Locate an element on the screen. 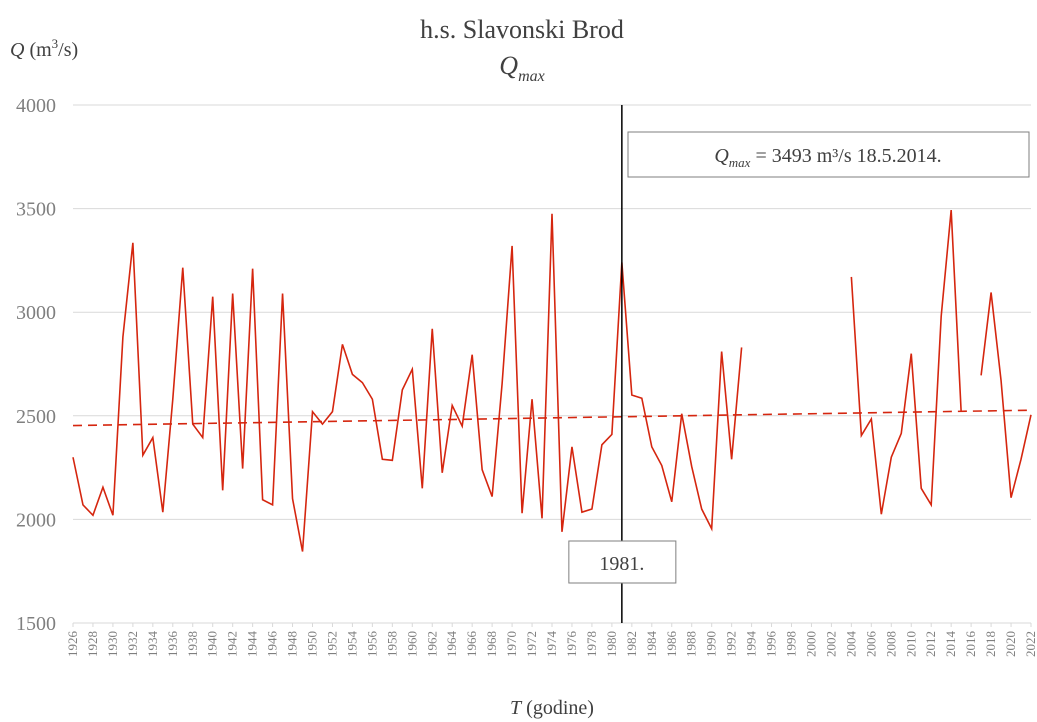 The width and height of the screenshot is (1037, 722). y-tick-label: 4000 is located at coordinates (36, 106).